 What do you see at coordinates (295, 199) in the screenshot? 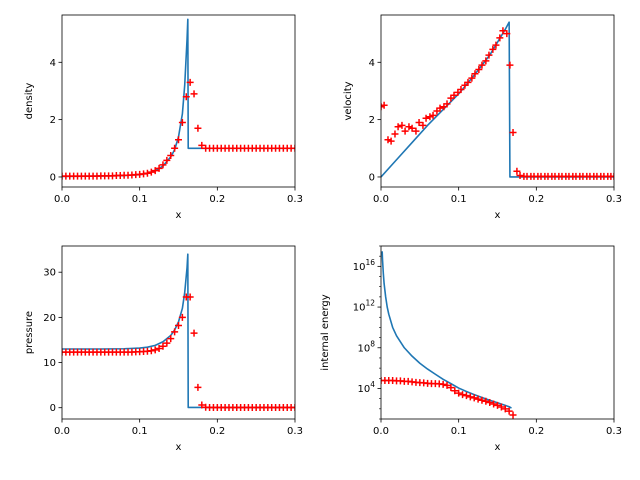
I see `density-x-tick-label: 0.3` at bounding box center [295, 199].